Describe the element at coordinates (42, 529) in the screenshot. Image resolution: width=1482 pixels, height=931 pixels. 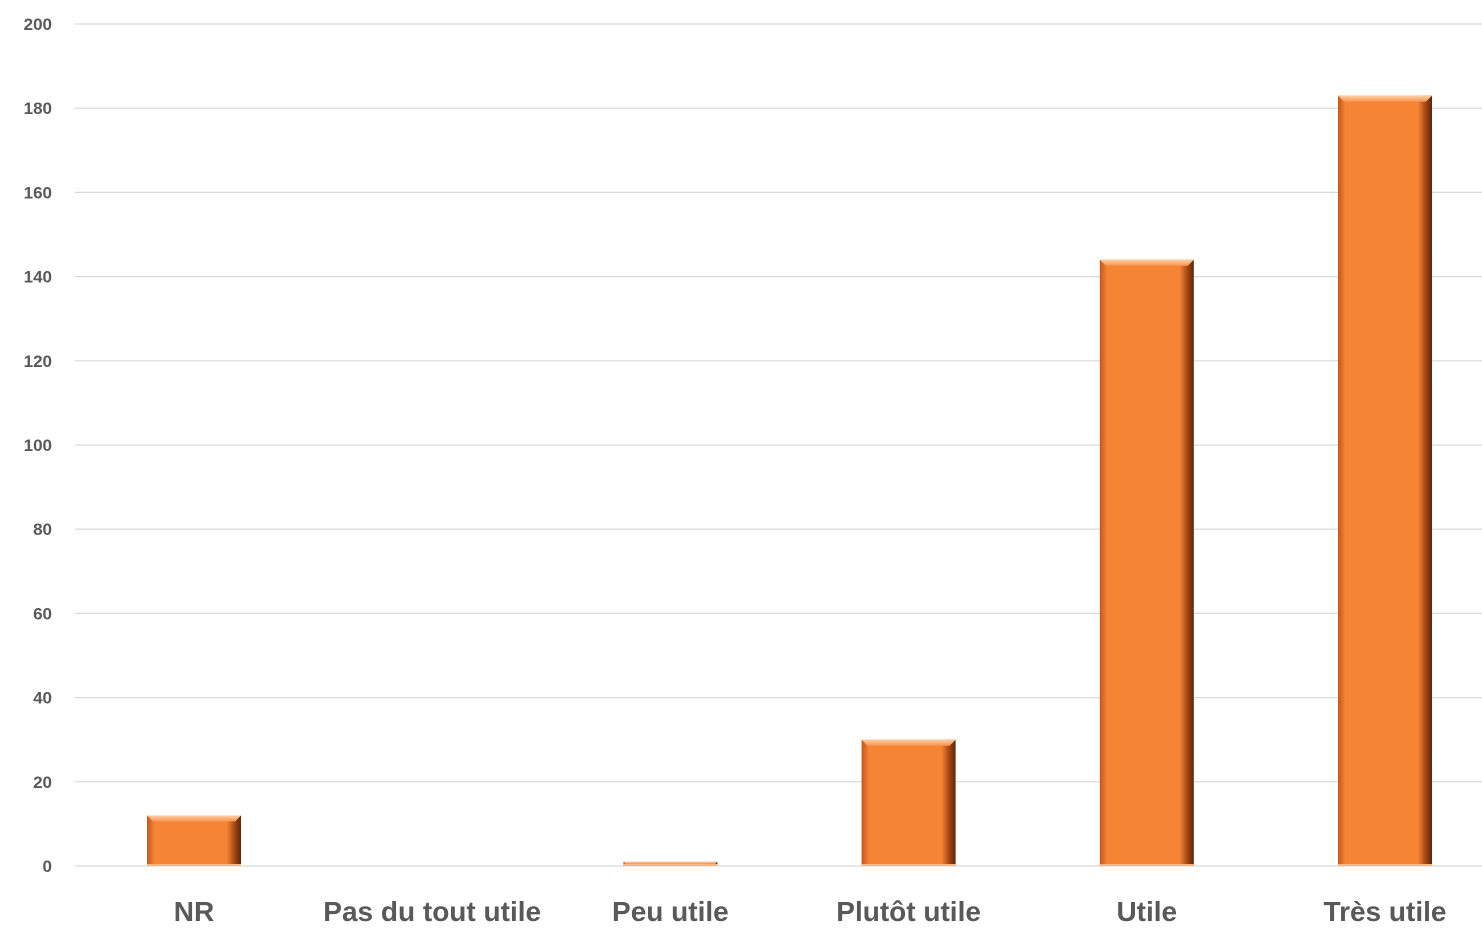
I see `y-tick-label: 80` at that location.